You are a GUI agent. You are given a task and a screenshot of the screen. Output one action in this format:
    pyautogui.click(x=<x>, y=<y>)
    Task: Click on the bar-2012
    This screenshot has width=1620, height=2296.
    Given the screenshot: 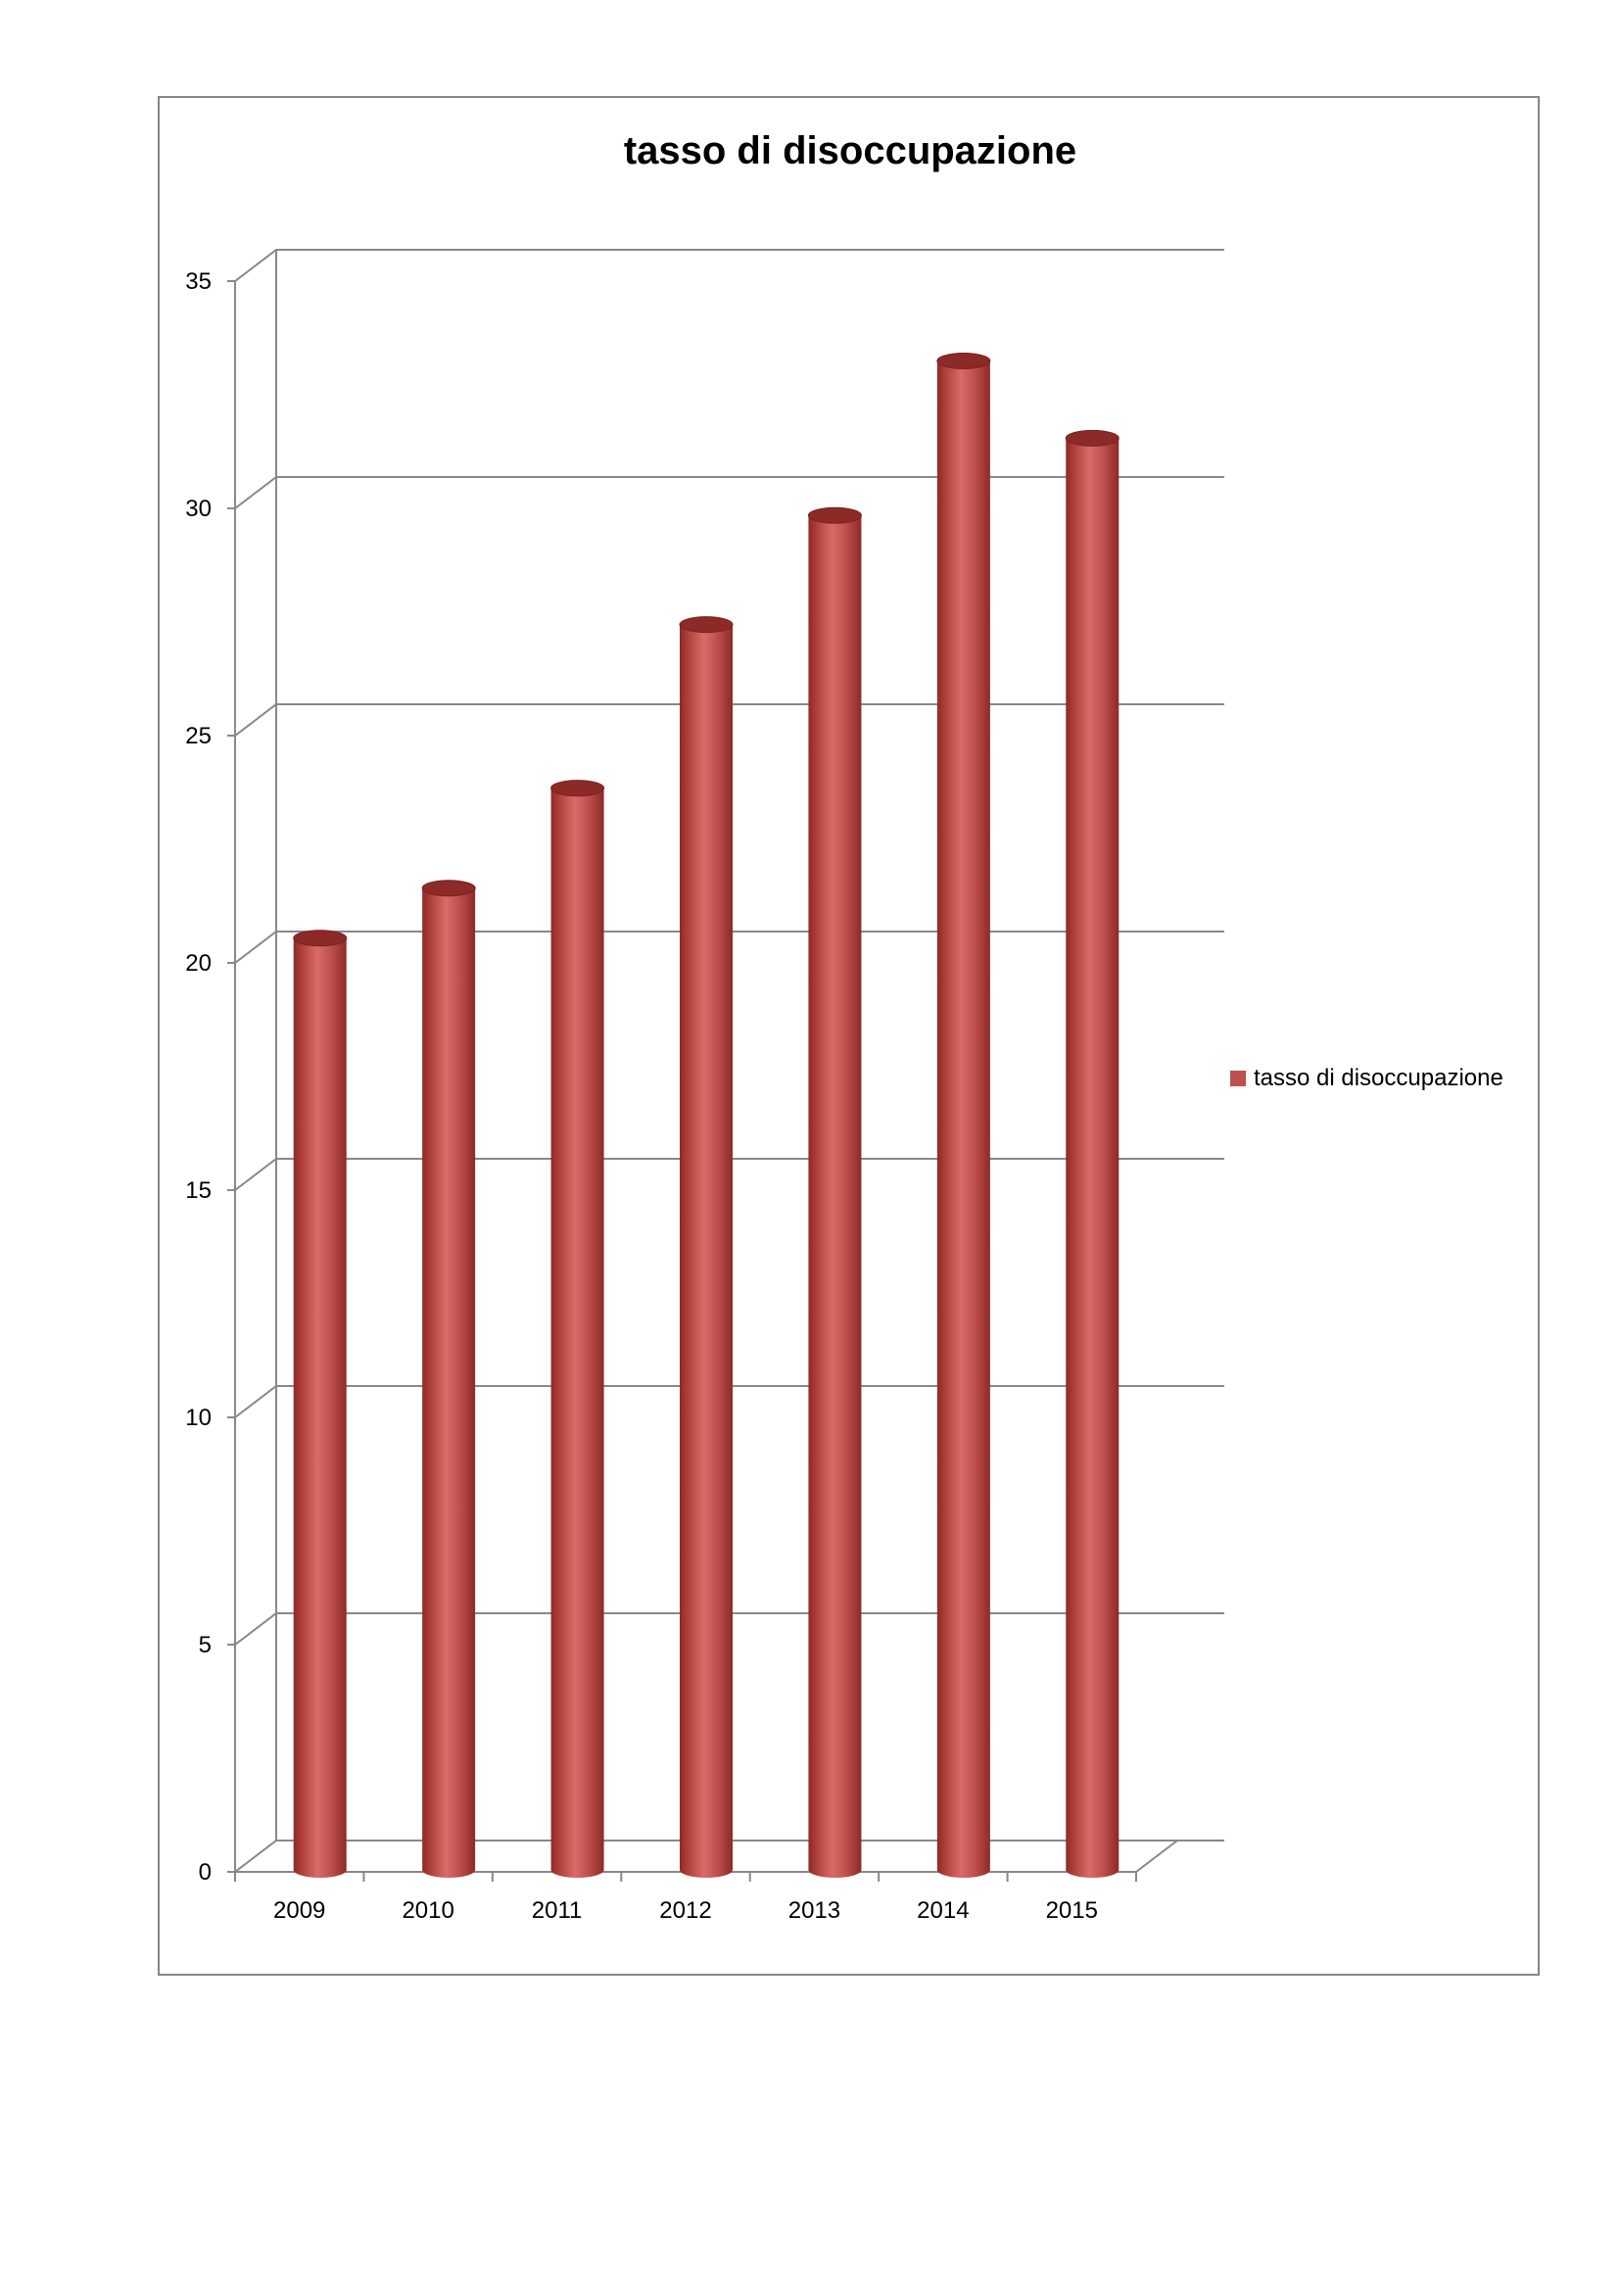 What is the action you would take?
    pyautogui.click(x=706, y=1247)
    